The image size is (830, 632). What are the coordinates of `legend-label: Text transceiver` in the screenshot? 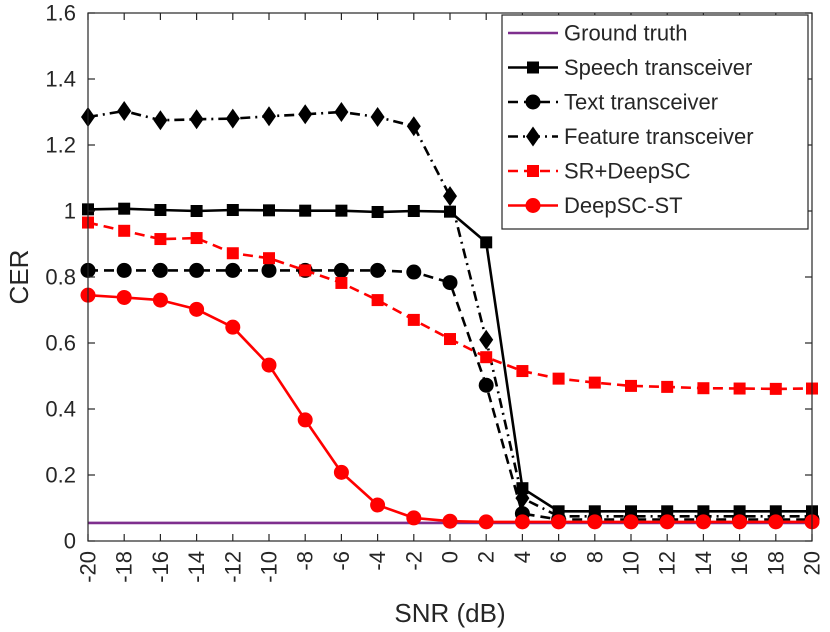 It's located at (641, 102).